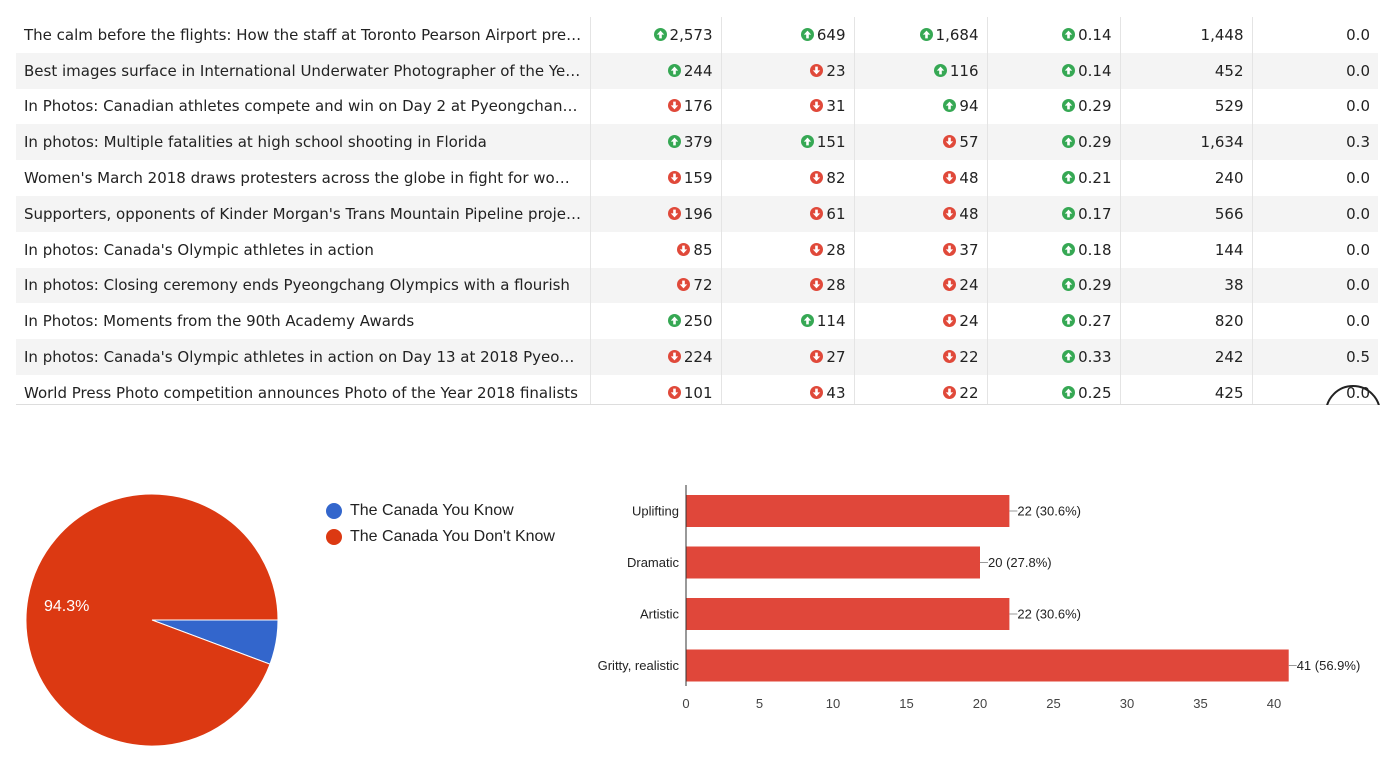  What do you see at coordinates (656, 321) in the screenshot?
I see `metric-cell: 250` at bounding box center [656, 321].